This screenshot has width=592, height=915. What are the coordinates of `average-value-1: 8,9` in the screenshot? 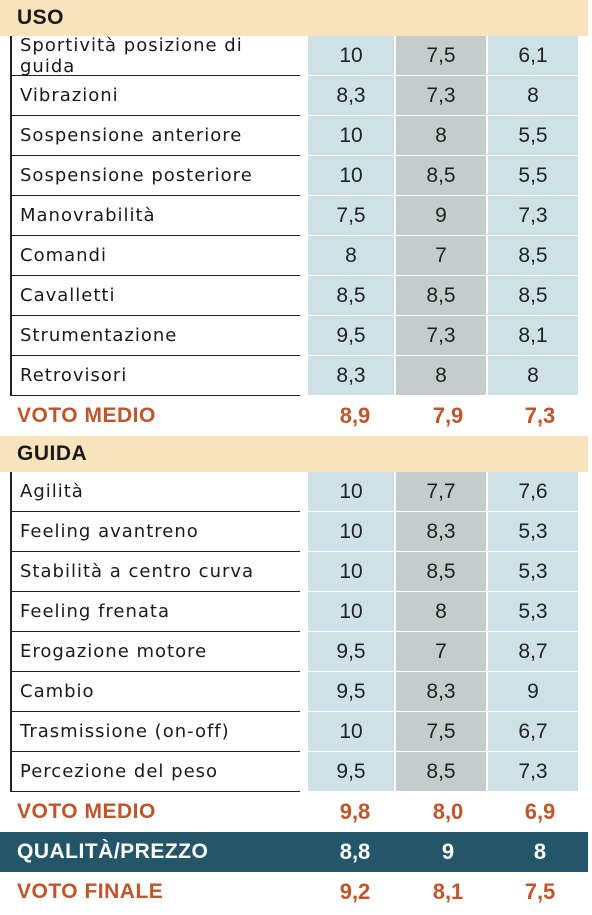 It's located at (355, 415).